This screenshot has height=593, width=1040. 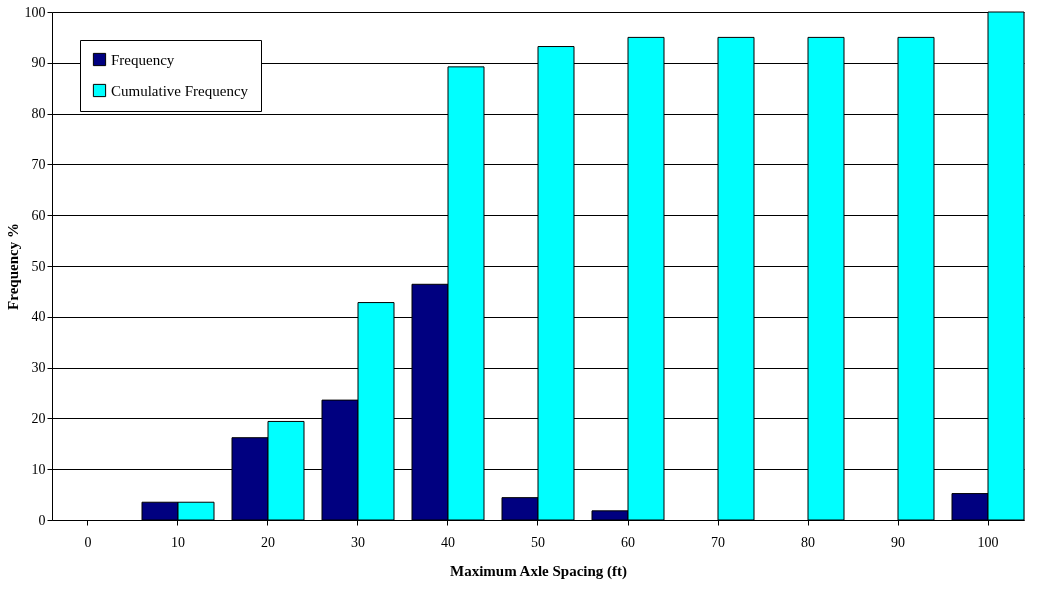 I want to click on x-tick-label: 10, so click(x=178, y=542).